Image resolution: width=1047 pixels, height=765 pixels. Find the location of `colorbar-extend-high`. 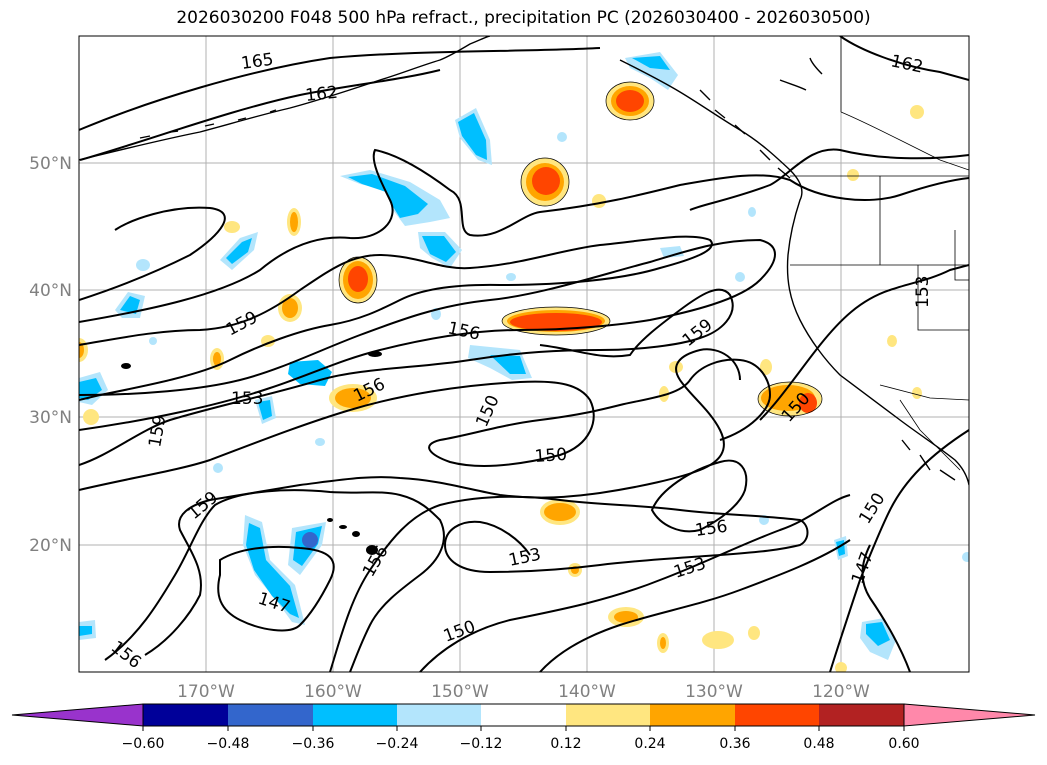

colorbar-extend-high is located at coordinates (969, 715).